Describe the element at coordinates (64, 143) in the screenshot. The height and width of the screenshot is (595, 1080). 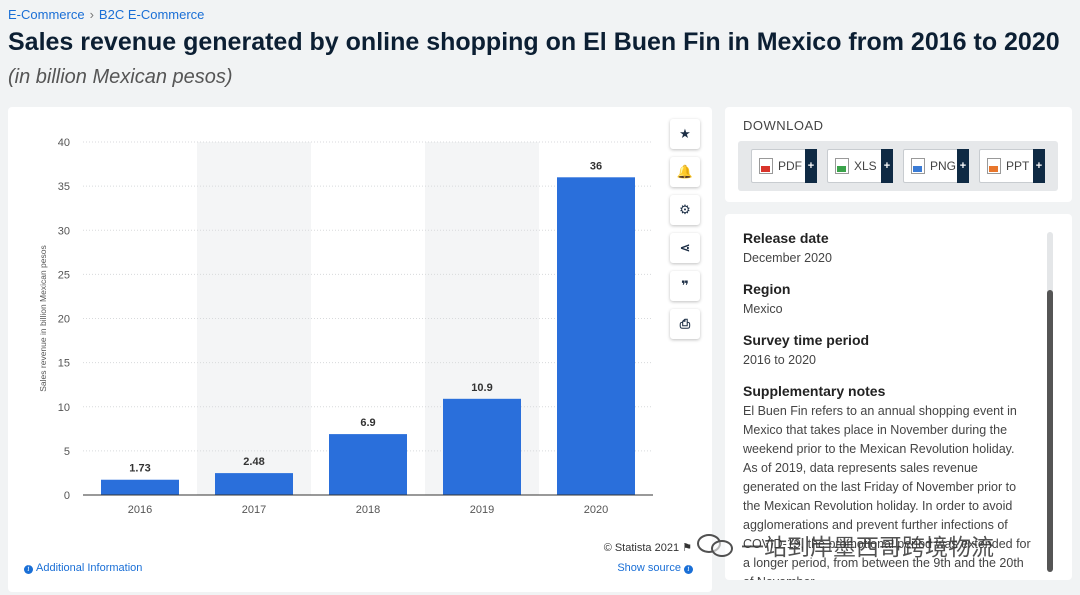
I see `y-tick-label: 40` at that location.